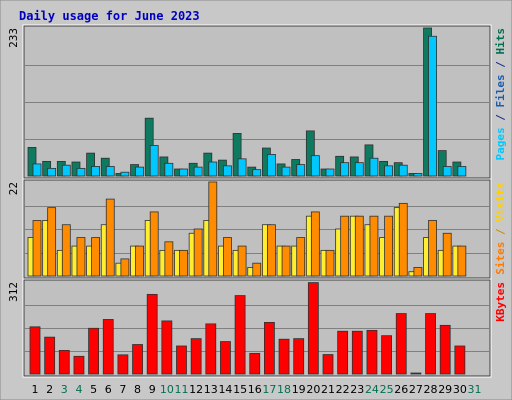 Image resolution: width=512 pixels, height=400 pixels. Describe the element at coordinates (93, 389) in the screenshot. I see `x-tick-label-day-5: 5` at that location.